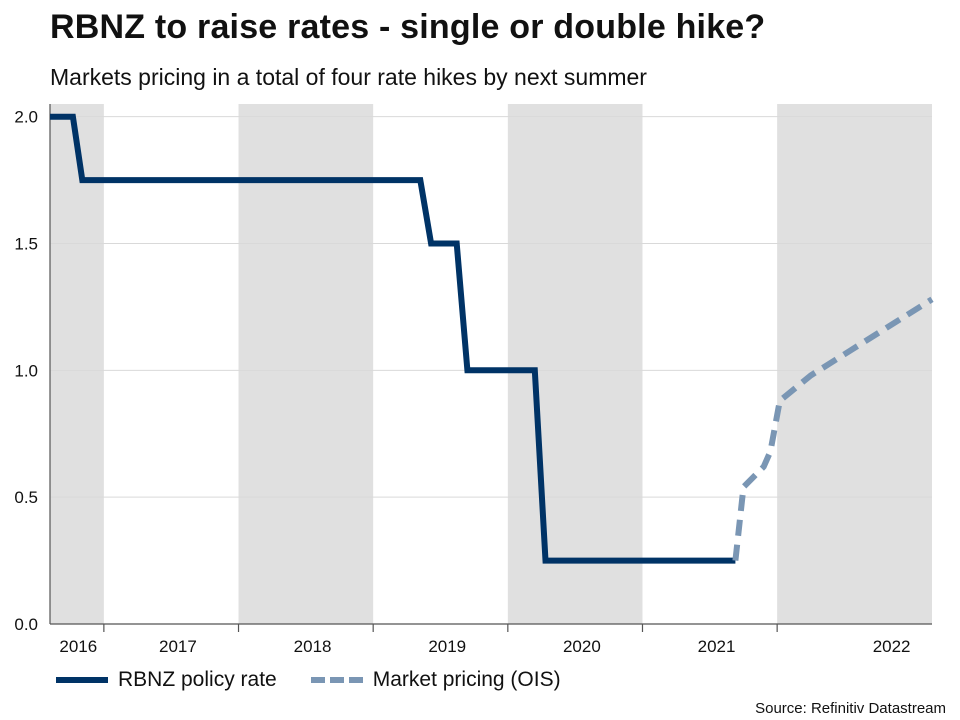  I want to click on legend-swatch-dashed, so click(336, 680).